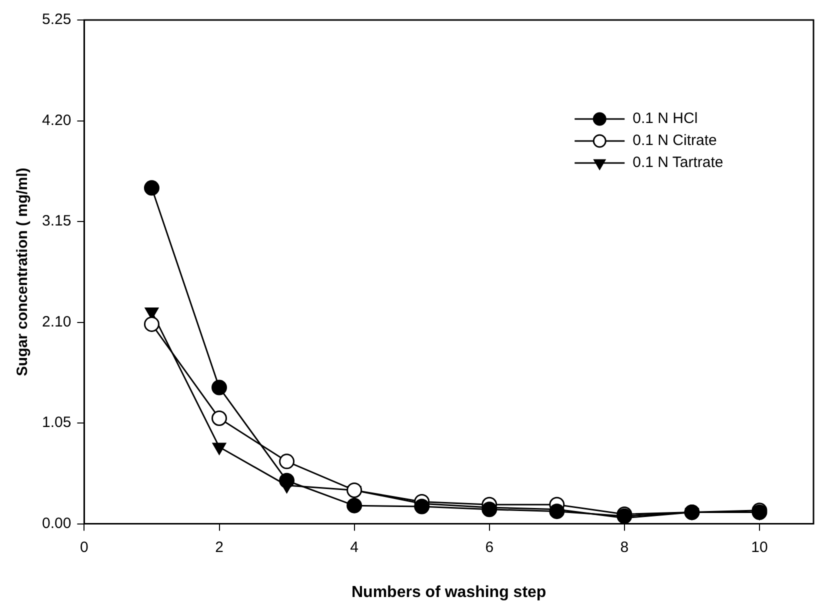 The image size is (822, 614). I want to click on y-tick-label: 2.10, so click(57, 321).